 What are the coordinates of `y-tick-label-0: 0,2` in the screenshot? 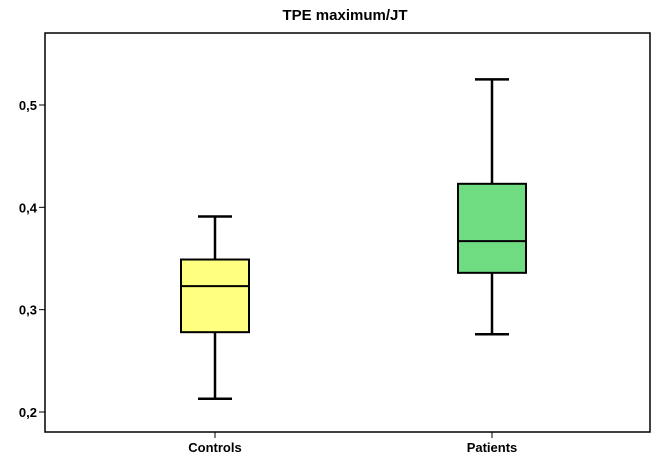 It's located at (28, 412).